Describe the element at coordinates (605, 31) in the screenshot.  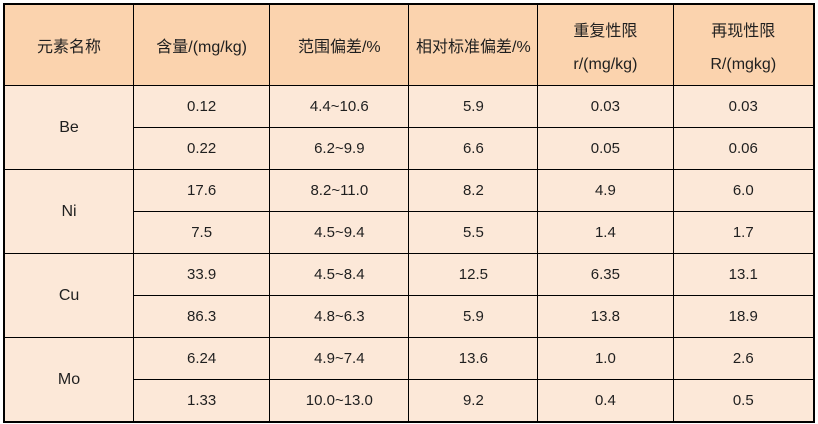
I see `repeatability-limit-title: 重复性限` at that location.